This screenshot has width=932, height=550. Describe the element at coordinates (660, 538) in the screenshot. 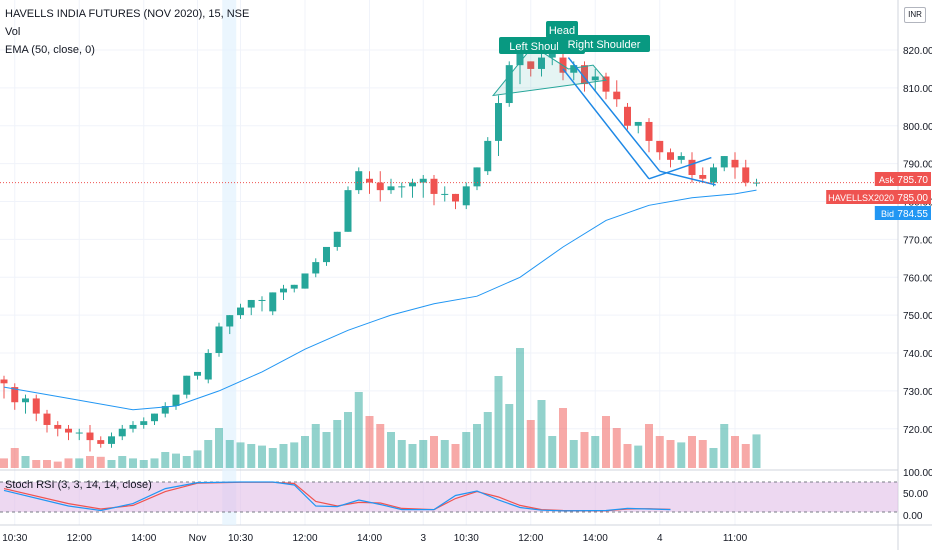

I see `time-tick: 4` at that location.